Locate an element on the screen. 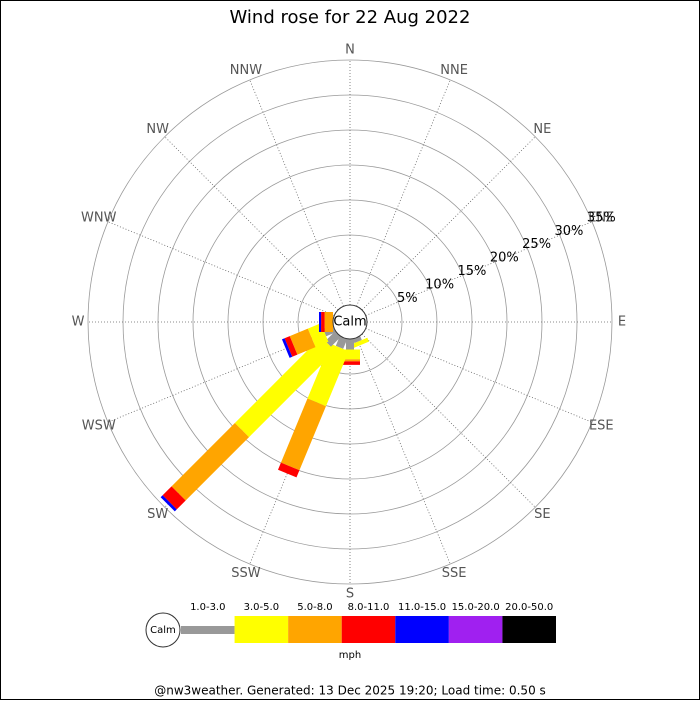 This screenshot has height=704, width=700. direction-label: ESE is located at coordinates (601, 426).